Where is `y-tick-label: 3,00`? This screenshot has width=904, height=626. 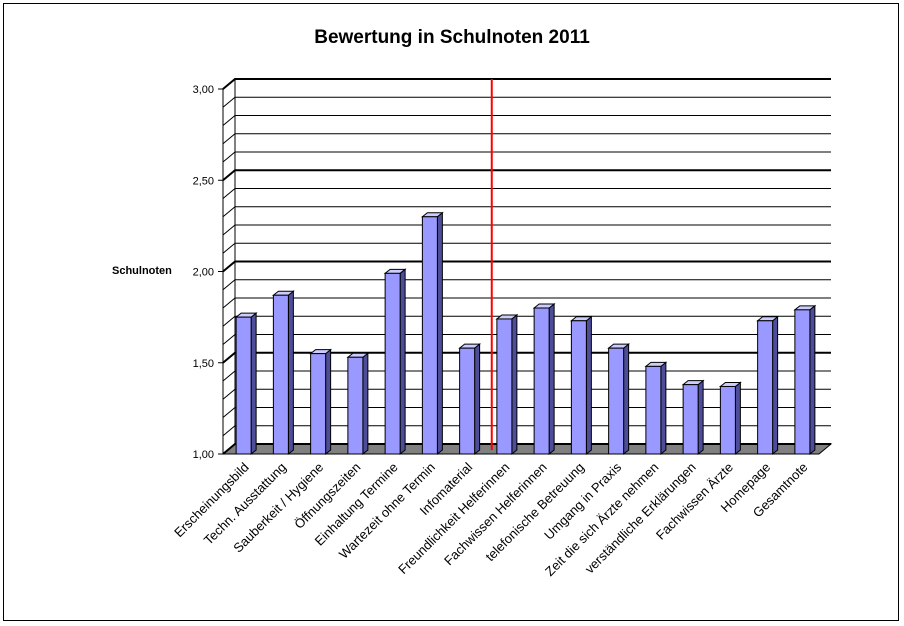 y-tick-label: 3,00 is located at coordinates (203, 90).